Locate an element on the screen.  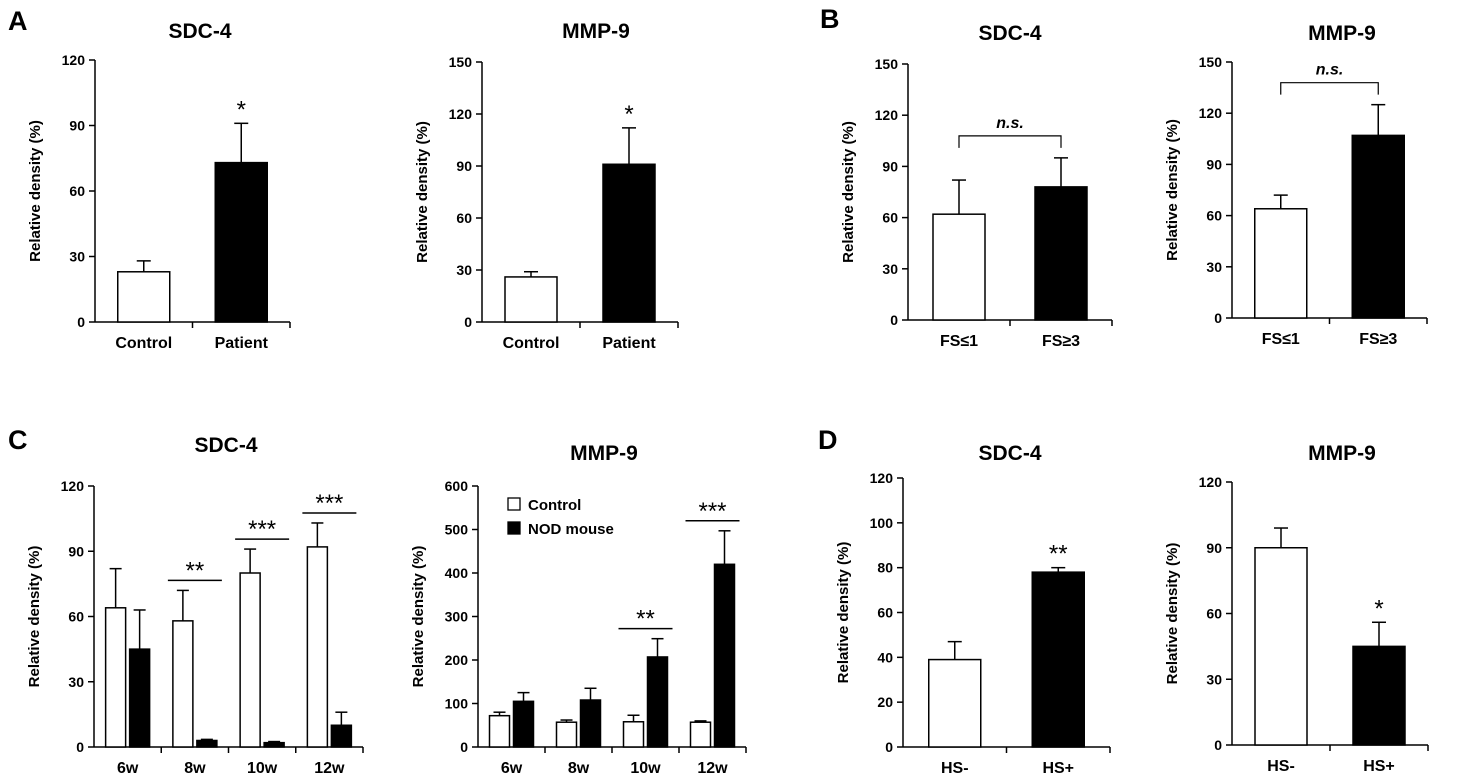
chart-b-mmp9-bar is located at coordinates (1281, 263).